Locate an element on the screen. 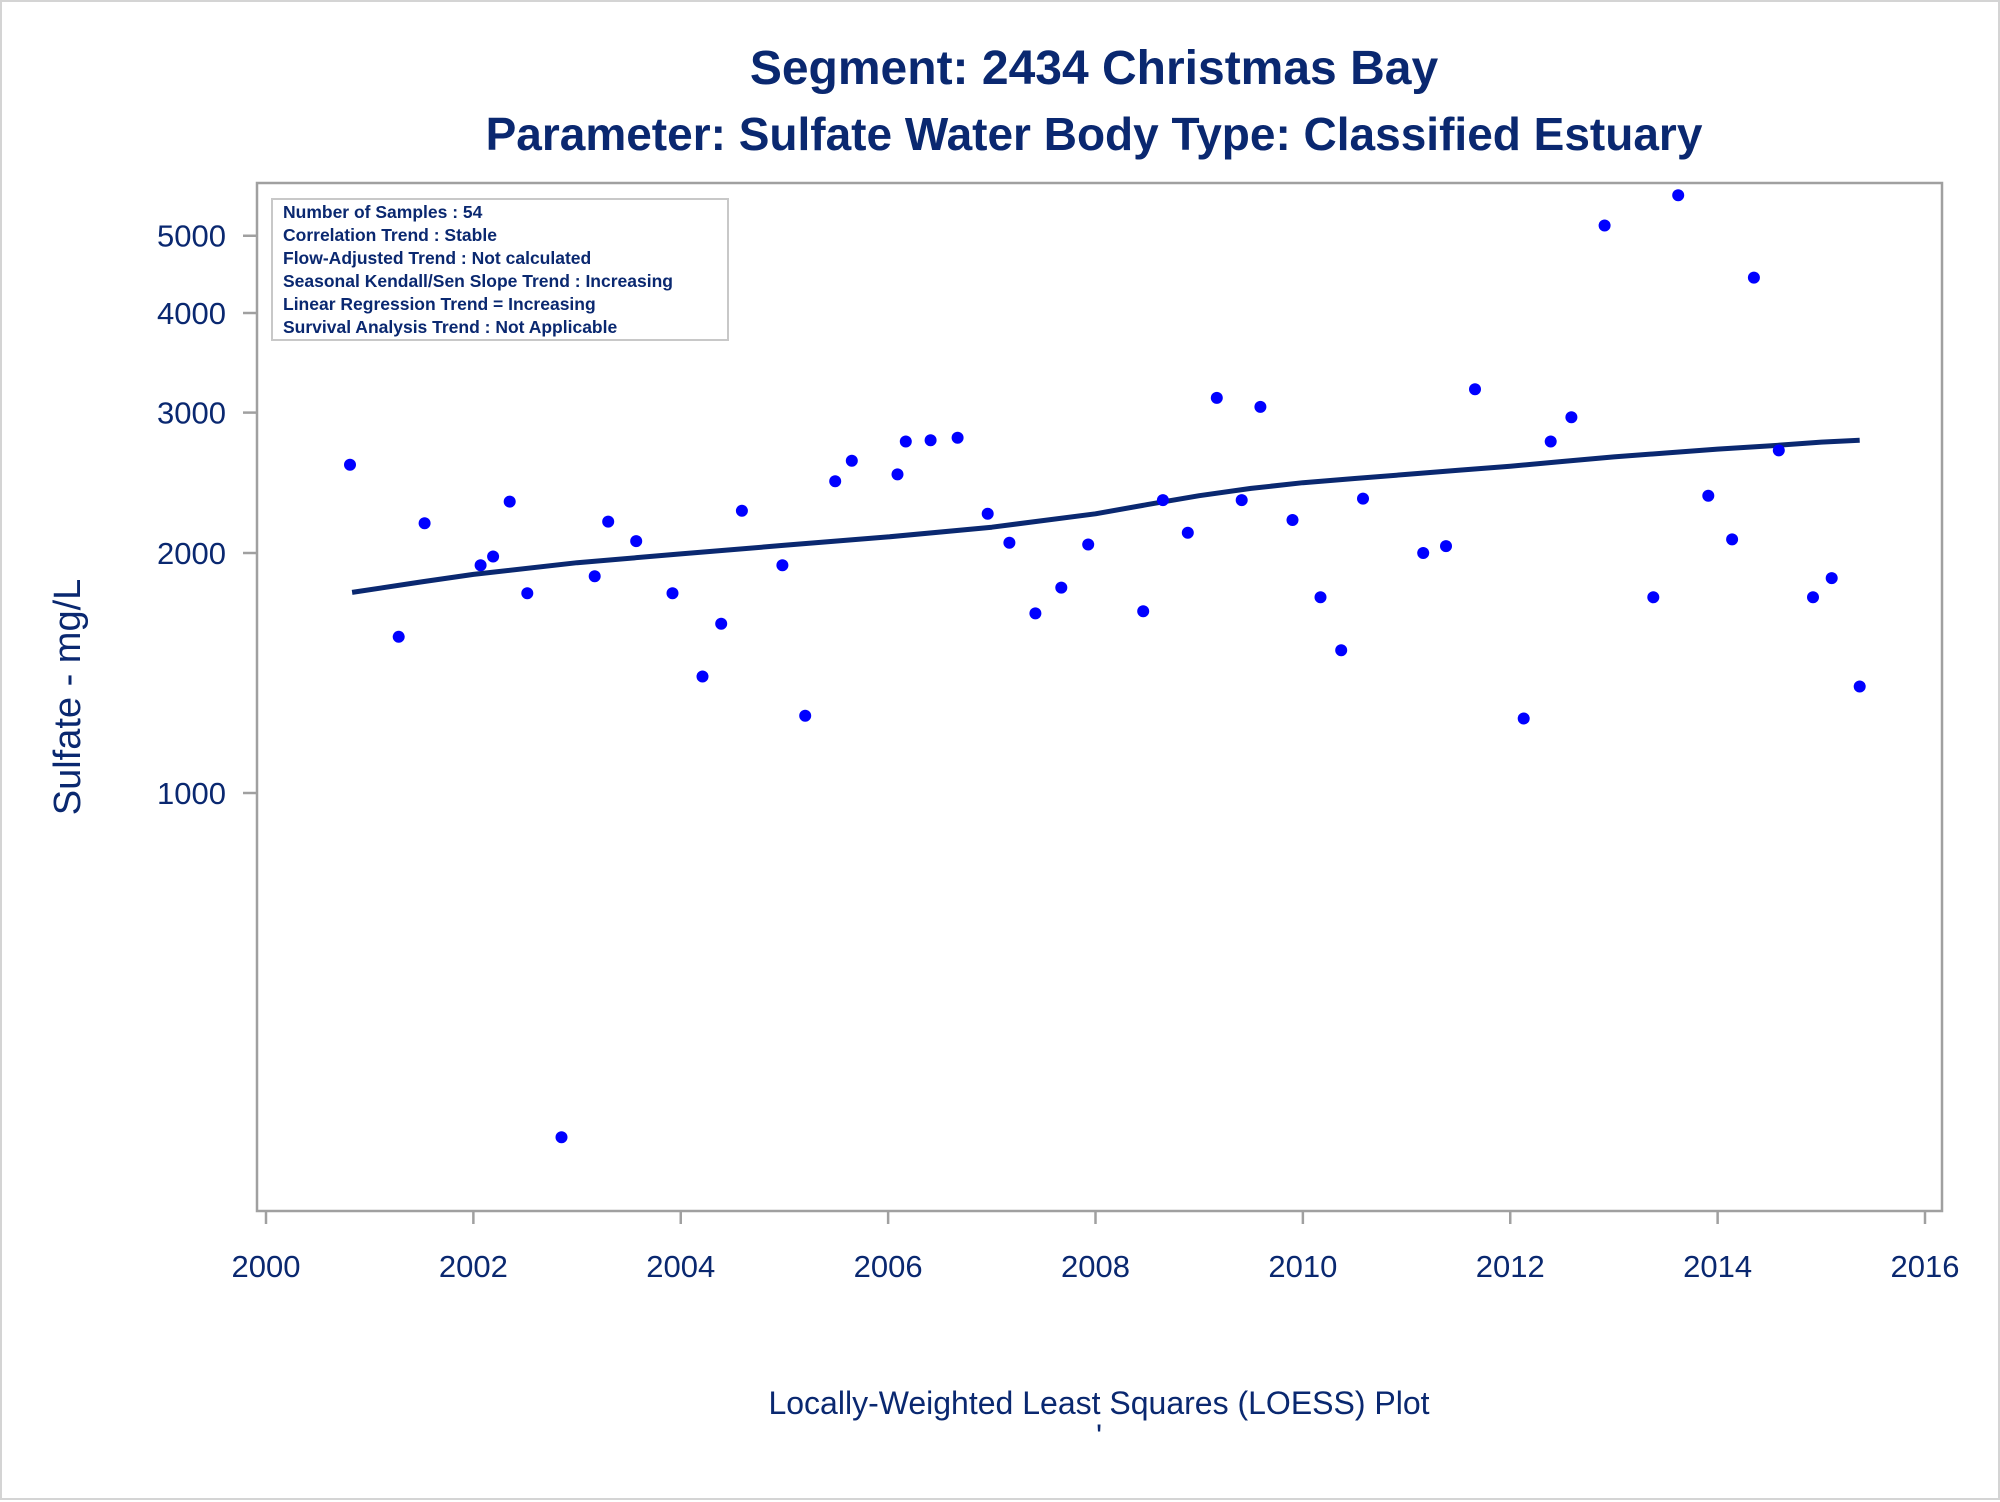 This screenshot has height=1502, width=2000. y-tick-label: 5000 is located at coordinates (191, 236).